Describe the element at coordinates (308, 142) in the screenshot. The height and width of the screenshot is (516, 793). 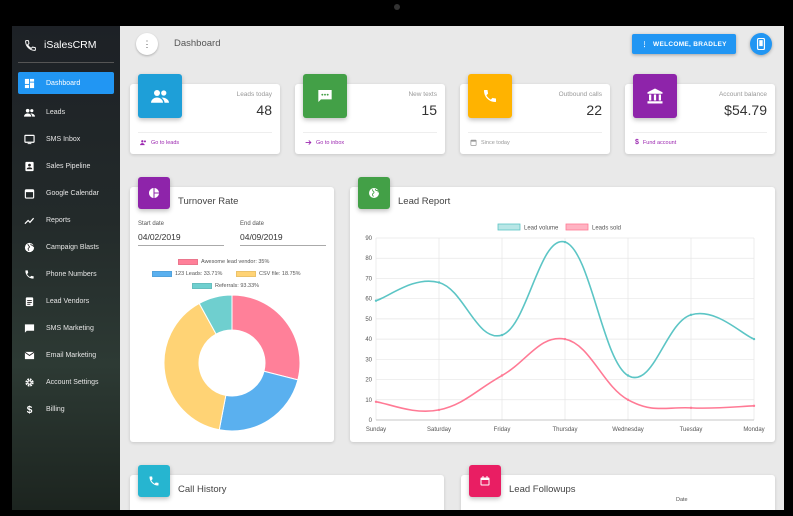
I see `arrow-right-icon` at that location.